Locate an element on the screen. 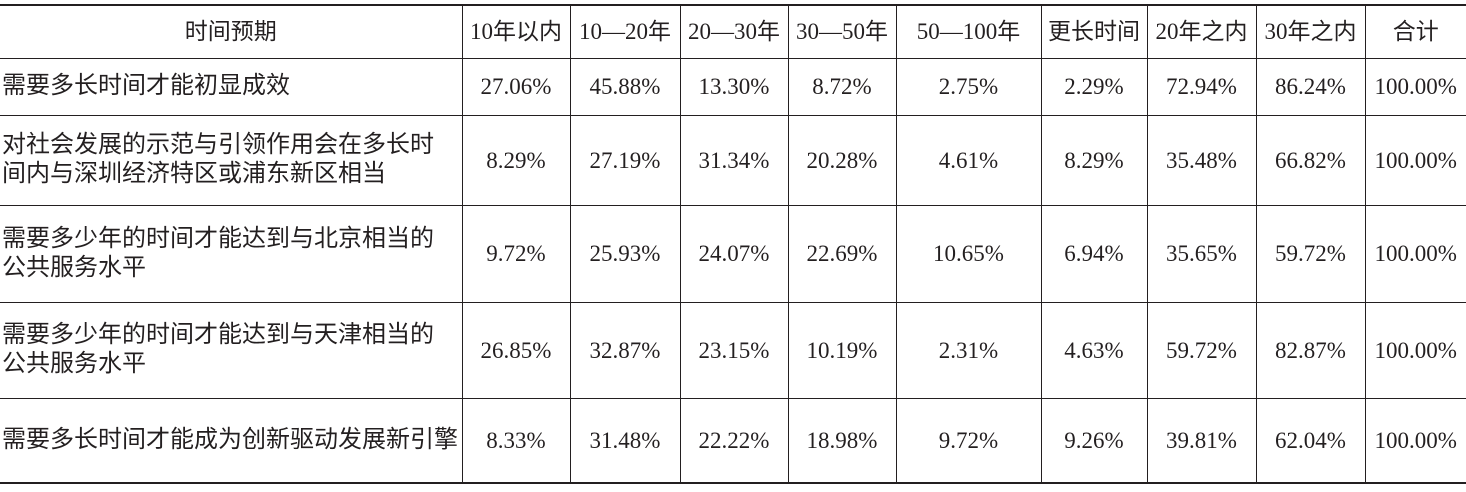  row-label: 需要多长时间才能成为创新驱动发展新引擎 is located at coordinates (231, 440).